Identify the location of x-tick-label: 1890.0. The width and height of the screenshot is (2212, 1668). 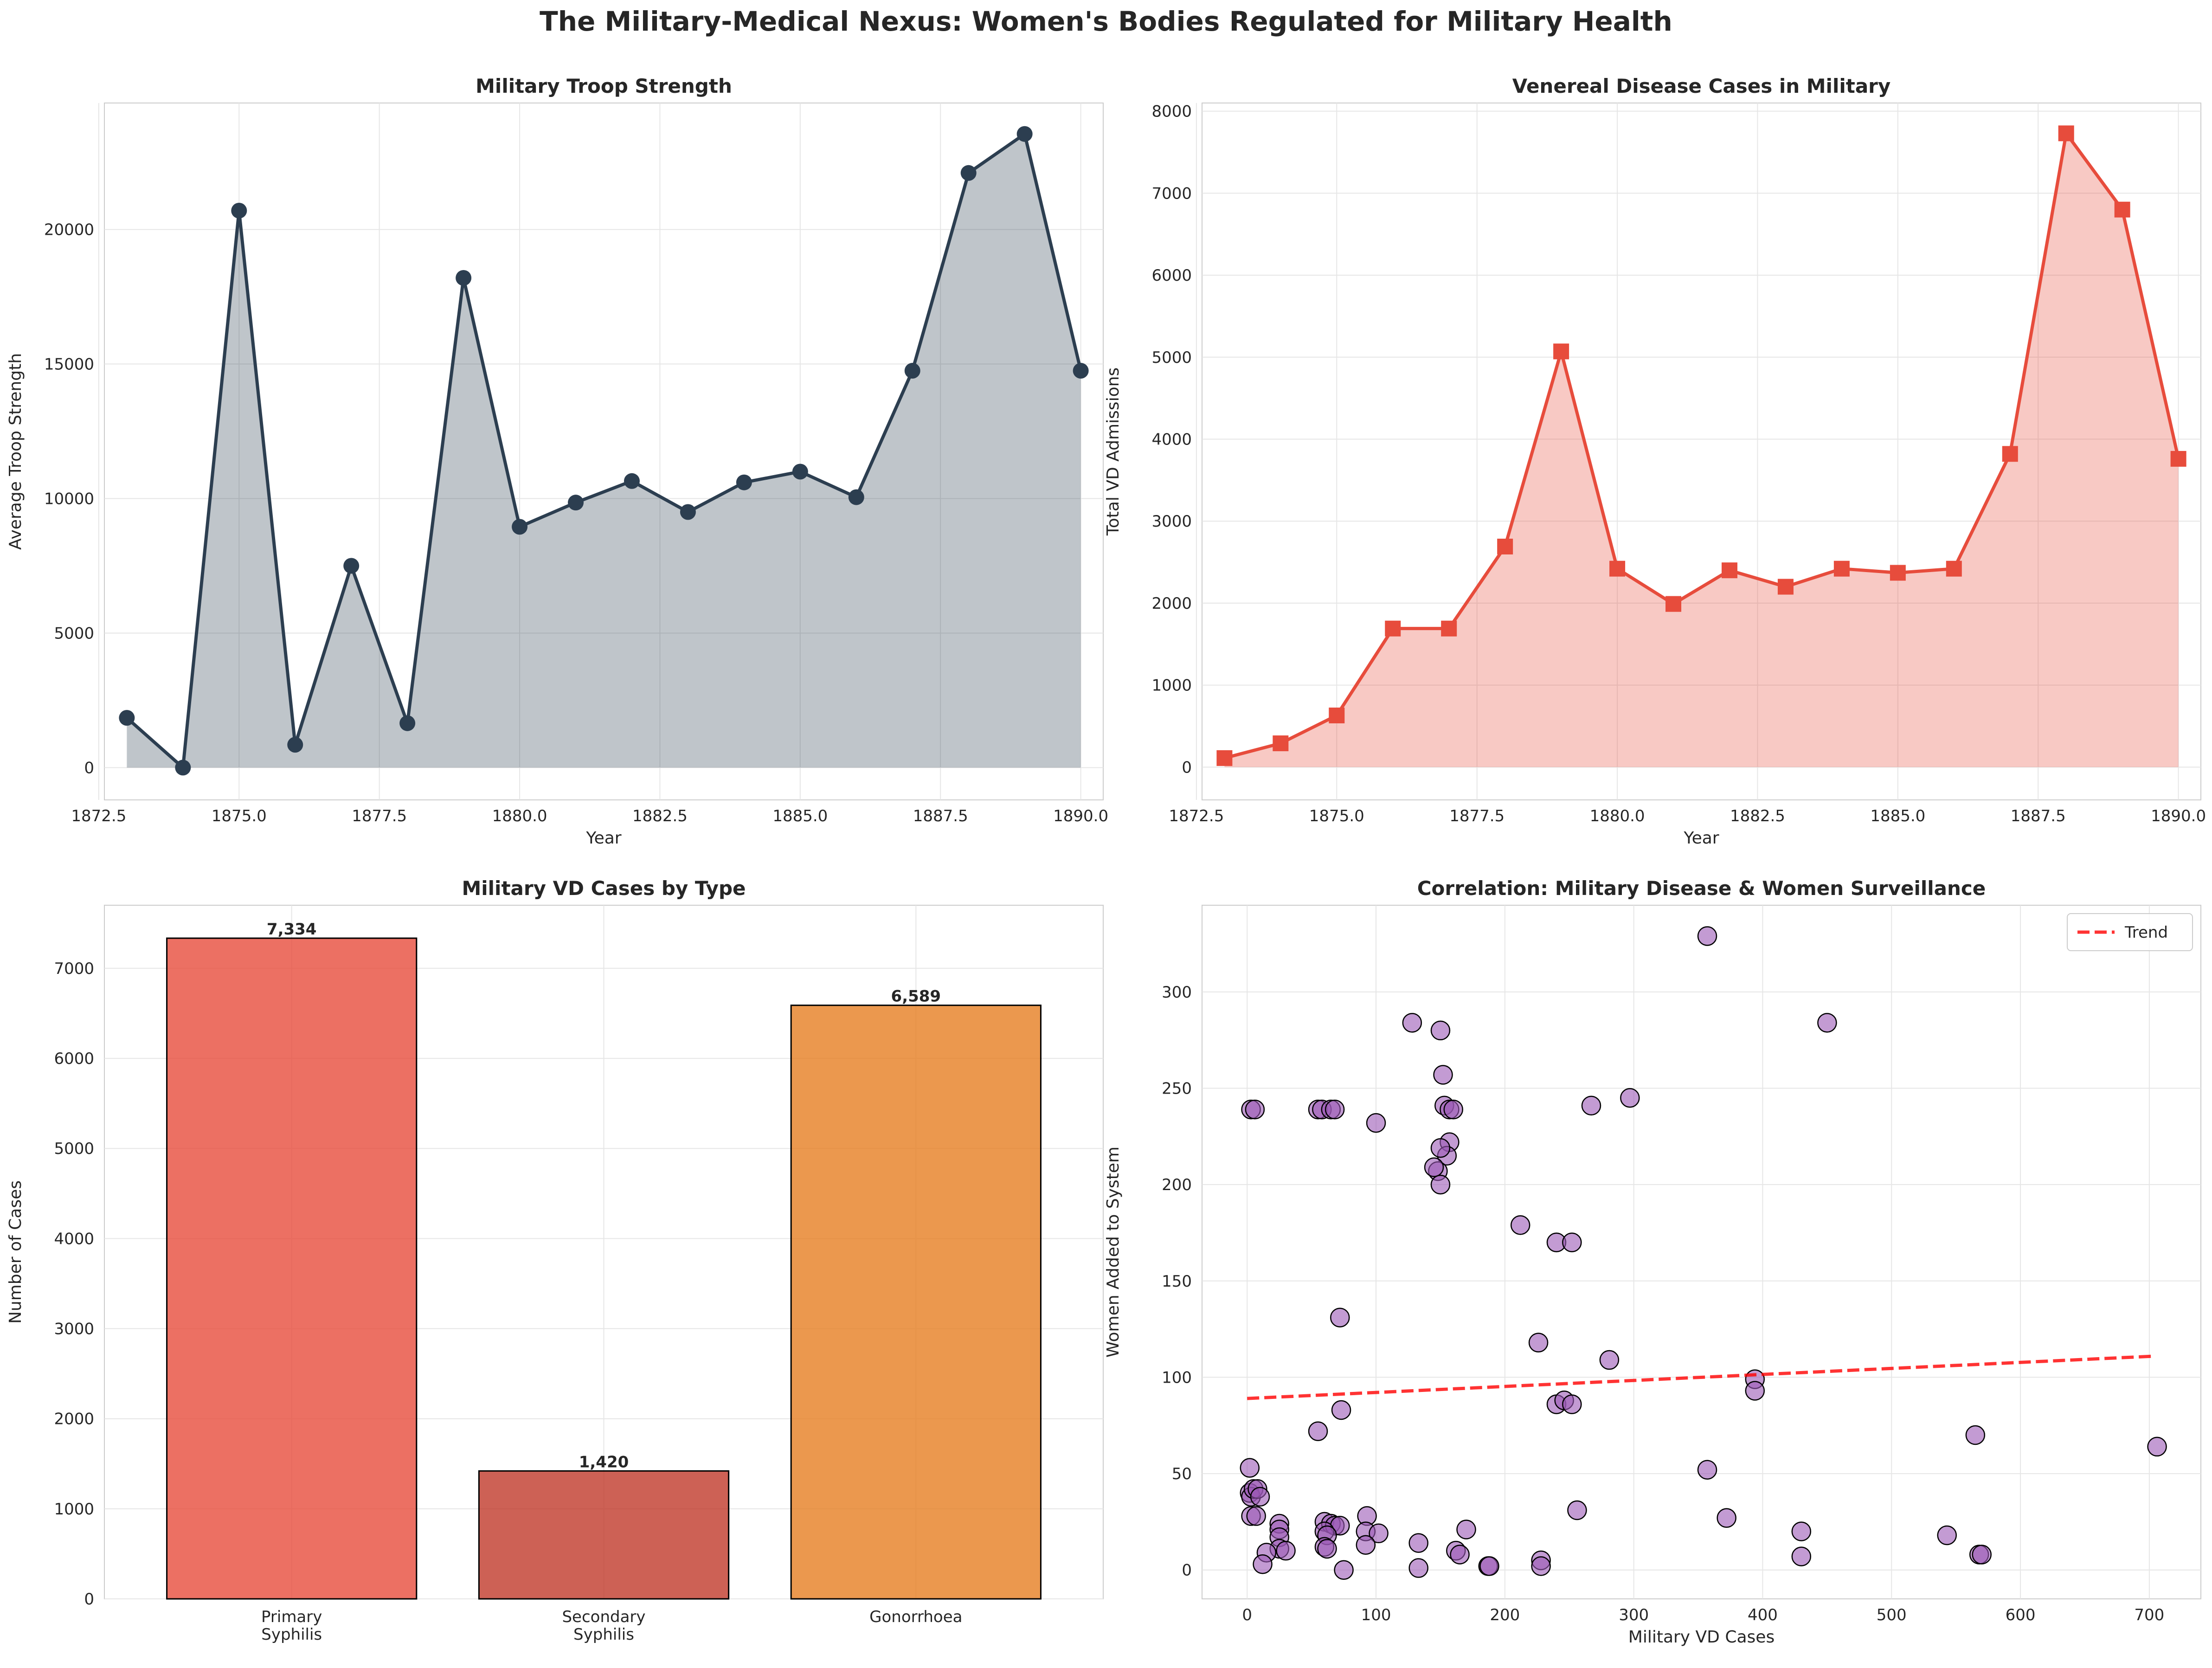
(1080, 816).